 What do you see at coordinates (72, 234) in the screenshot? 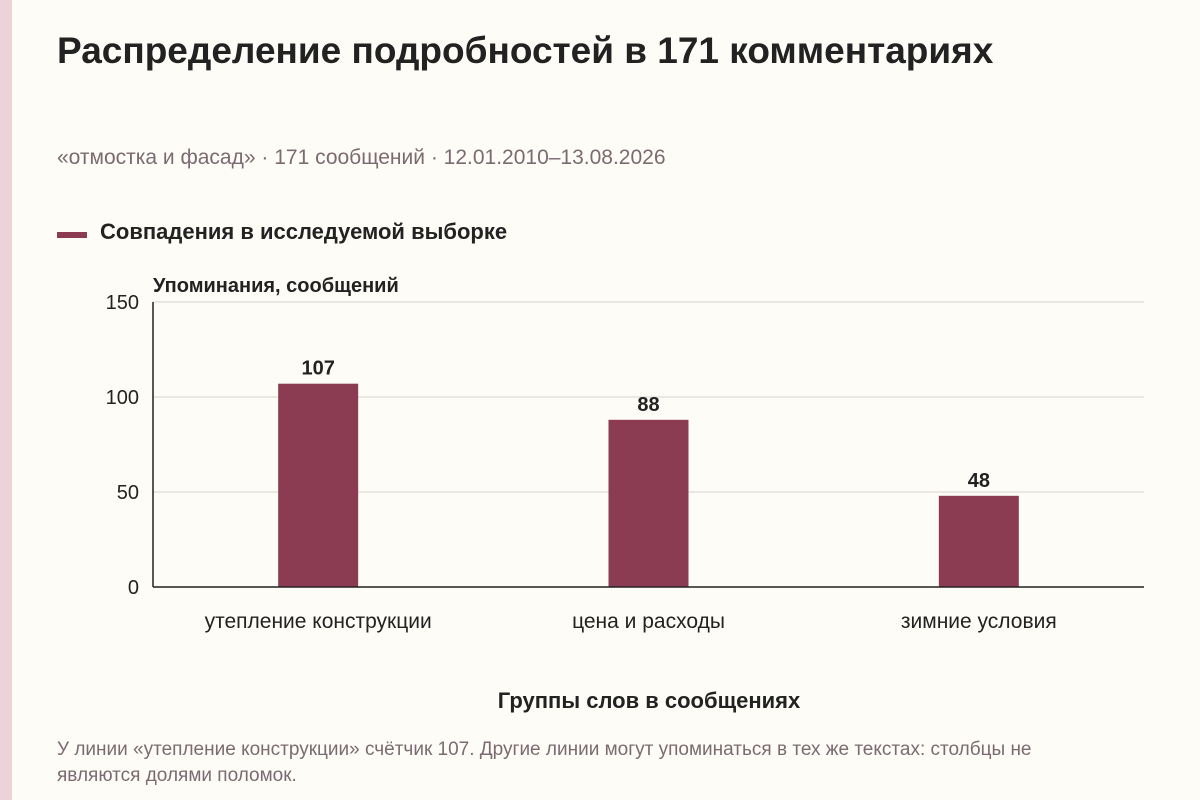
I see `legend-swatch` at bounding box center [72, 234].